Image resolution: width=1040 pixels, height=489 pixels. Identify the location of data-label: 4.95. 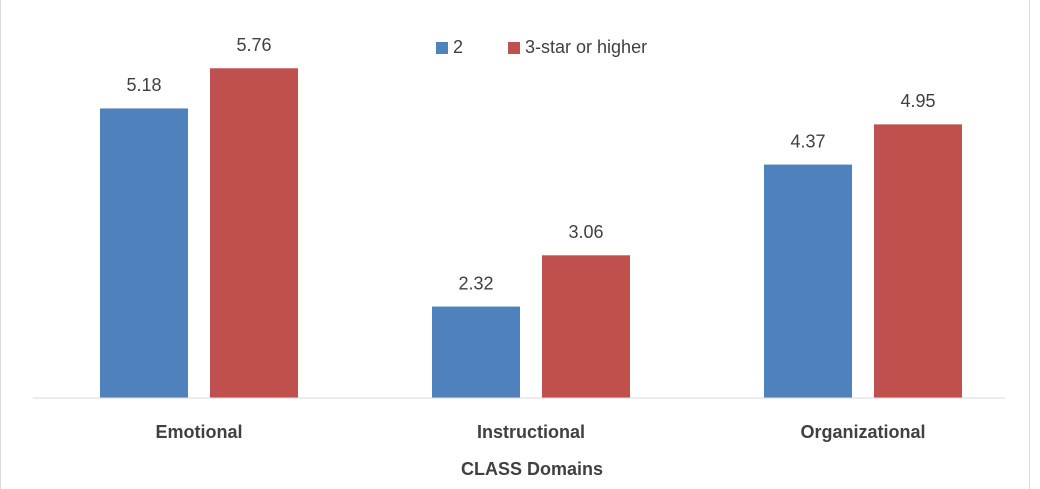
(917, 101).